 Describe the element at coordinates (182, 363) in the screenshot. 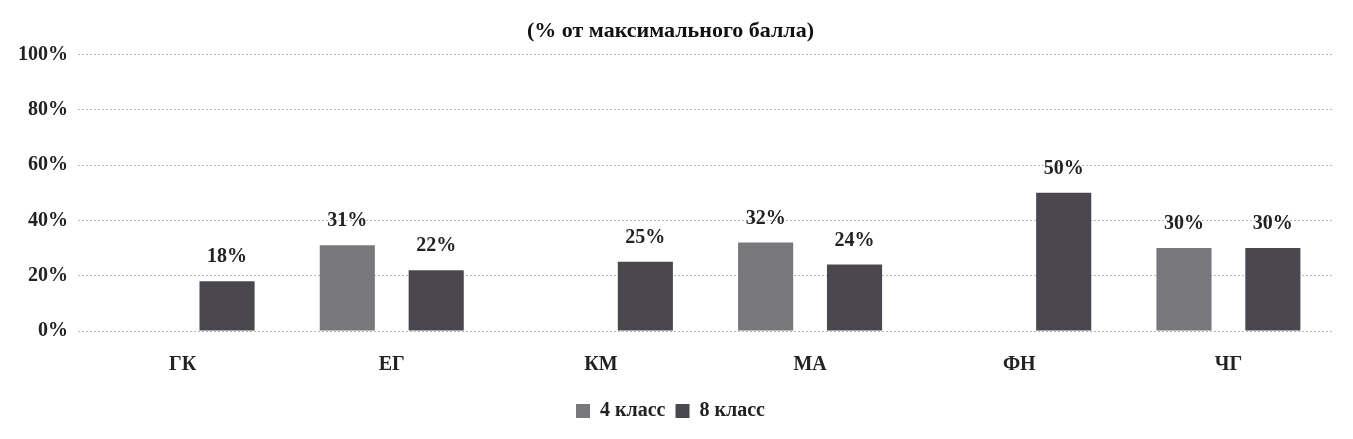

I see `x-tick-label: ГК` at that location.